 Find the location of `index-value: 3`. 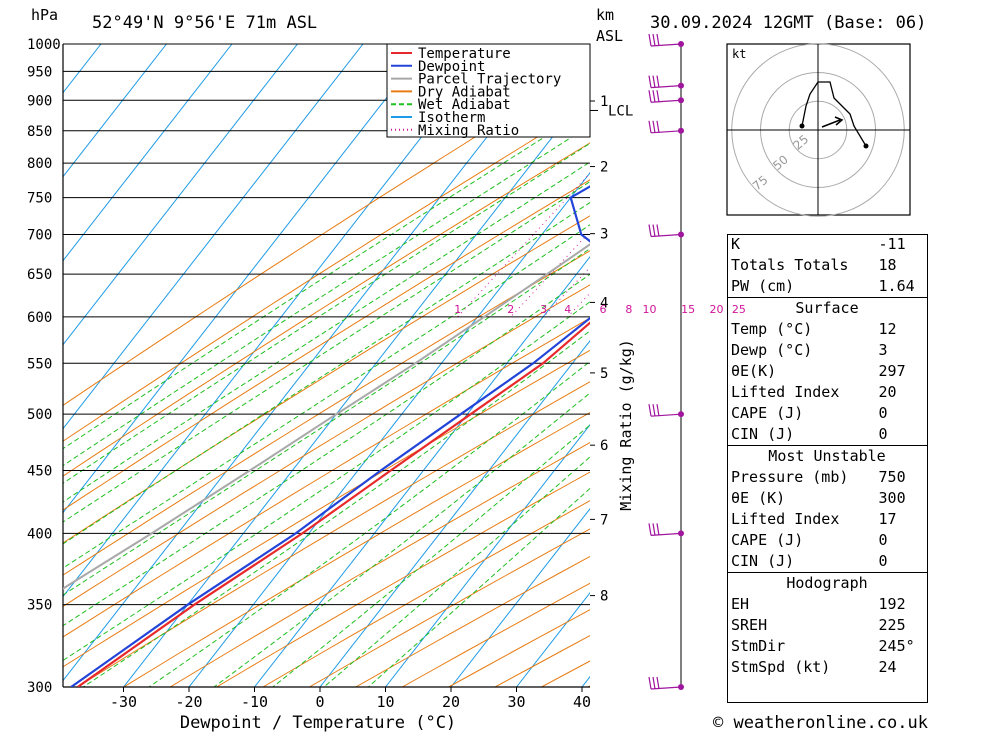

index-value: 3 is located at coordinates (883, 350).